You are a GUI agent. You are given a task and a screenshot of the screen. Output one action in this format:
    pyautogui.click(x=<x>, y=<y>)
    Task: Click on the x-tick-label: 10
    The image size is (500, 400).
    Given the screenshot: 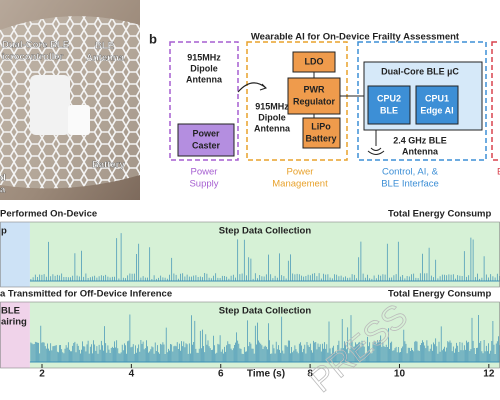 What is the action you would take?
    pyautogui.click(x=400, y=374)
    